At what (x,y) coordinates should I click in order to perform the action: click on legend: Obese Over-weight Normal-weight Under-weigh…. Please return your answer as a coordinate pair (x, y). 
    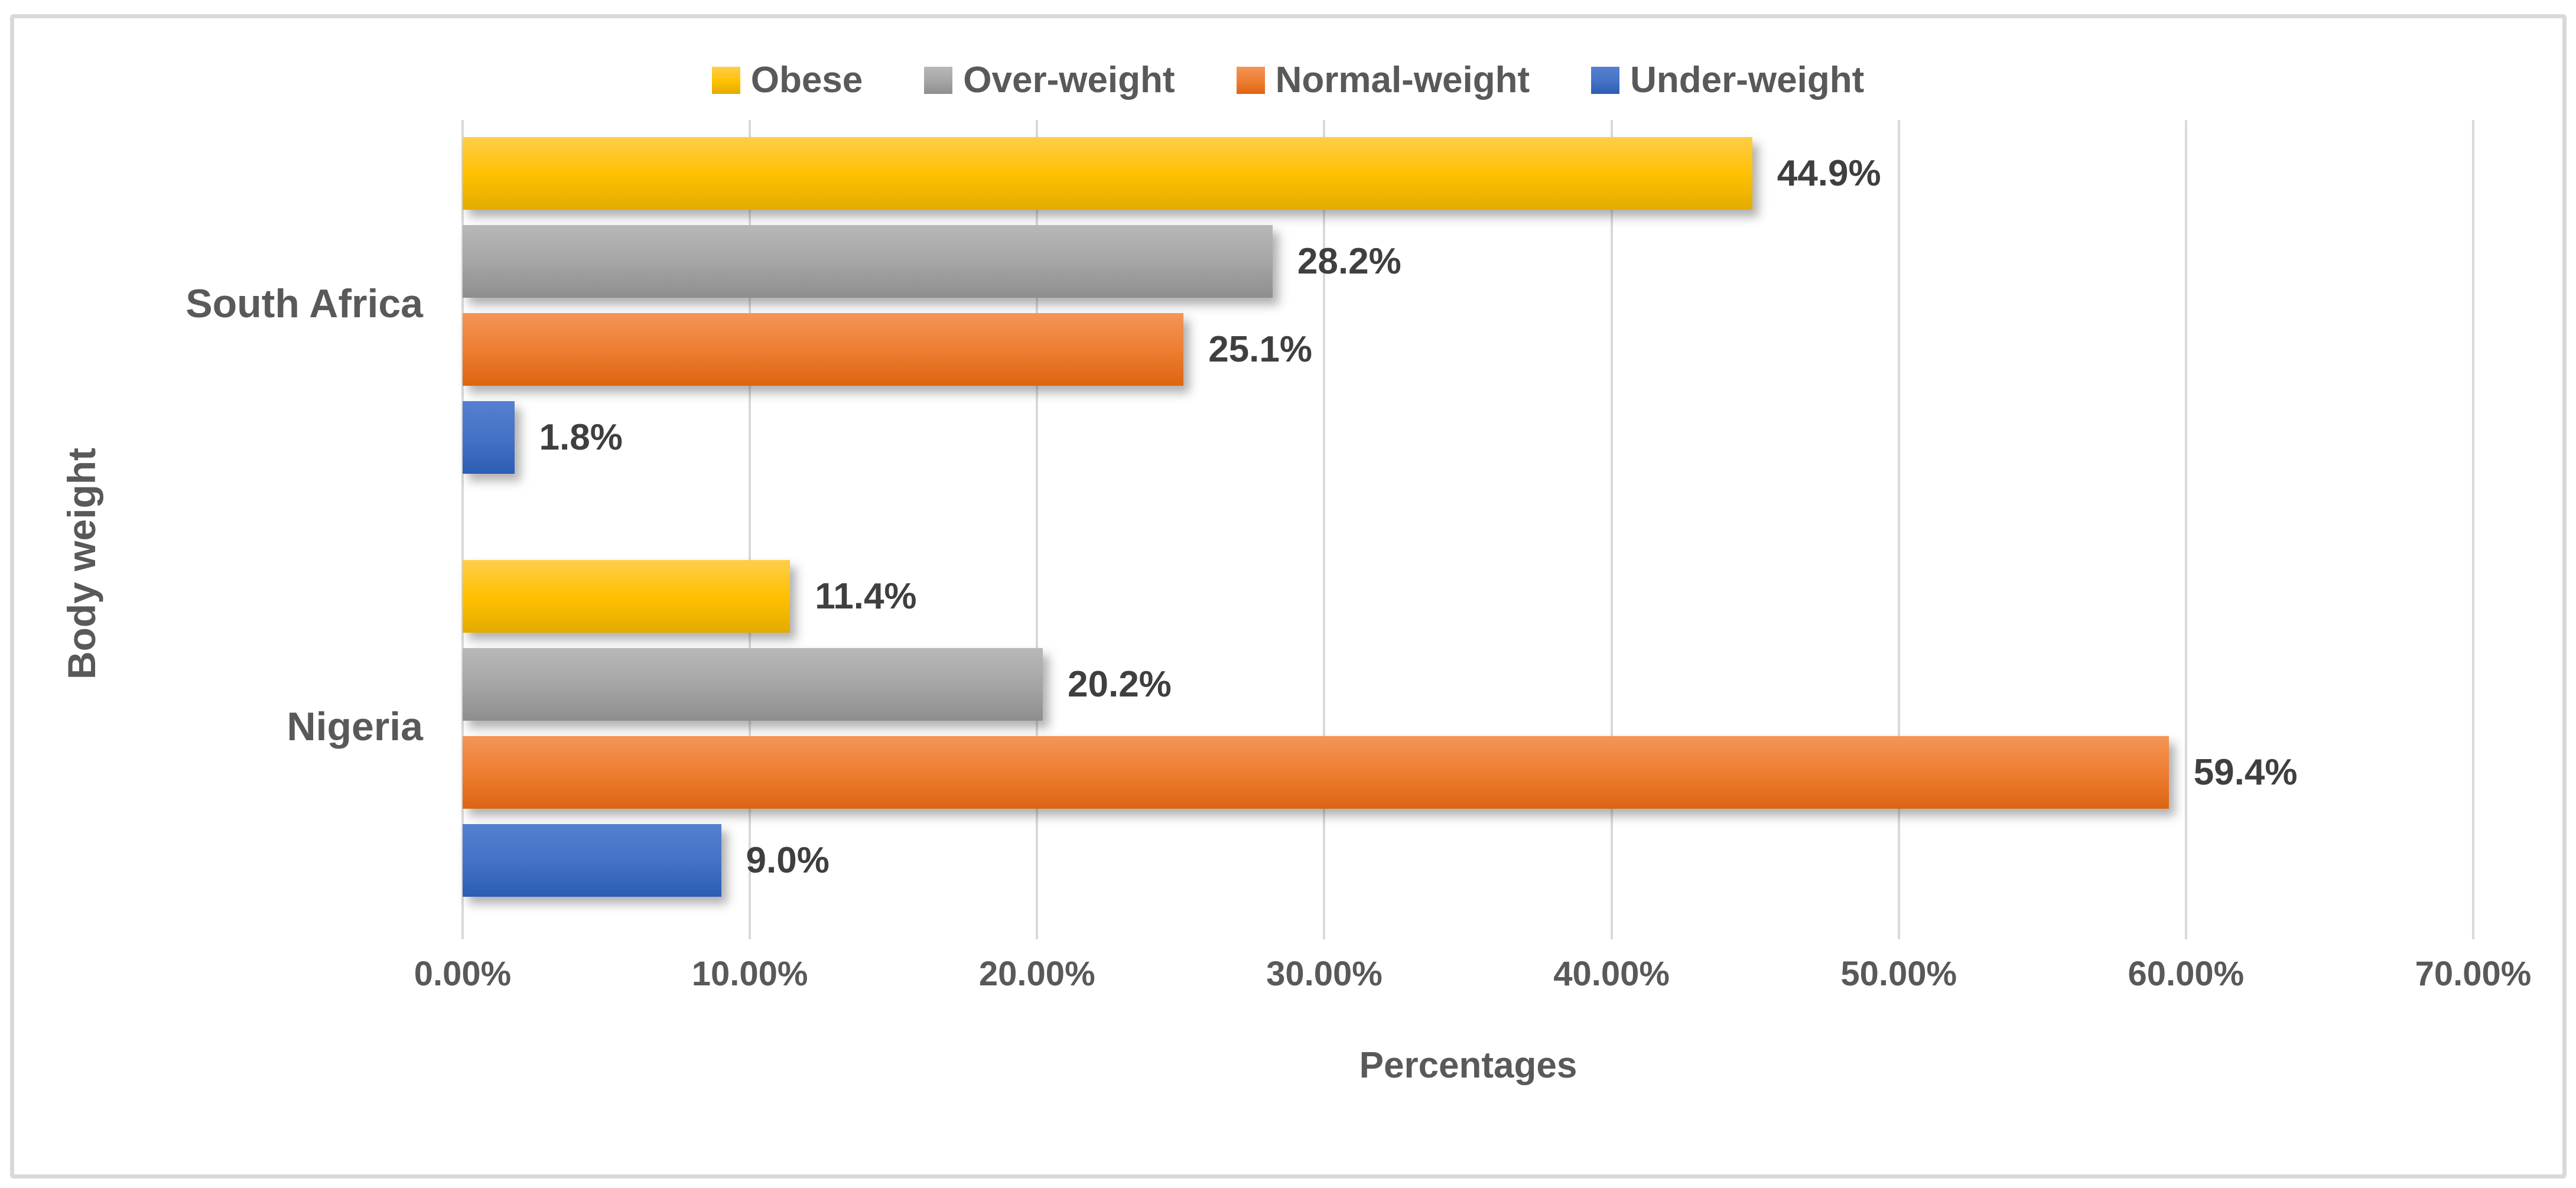
    Looking at the image, I should click on (1288, 80).